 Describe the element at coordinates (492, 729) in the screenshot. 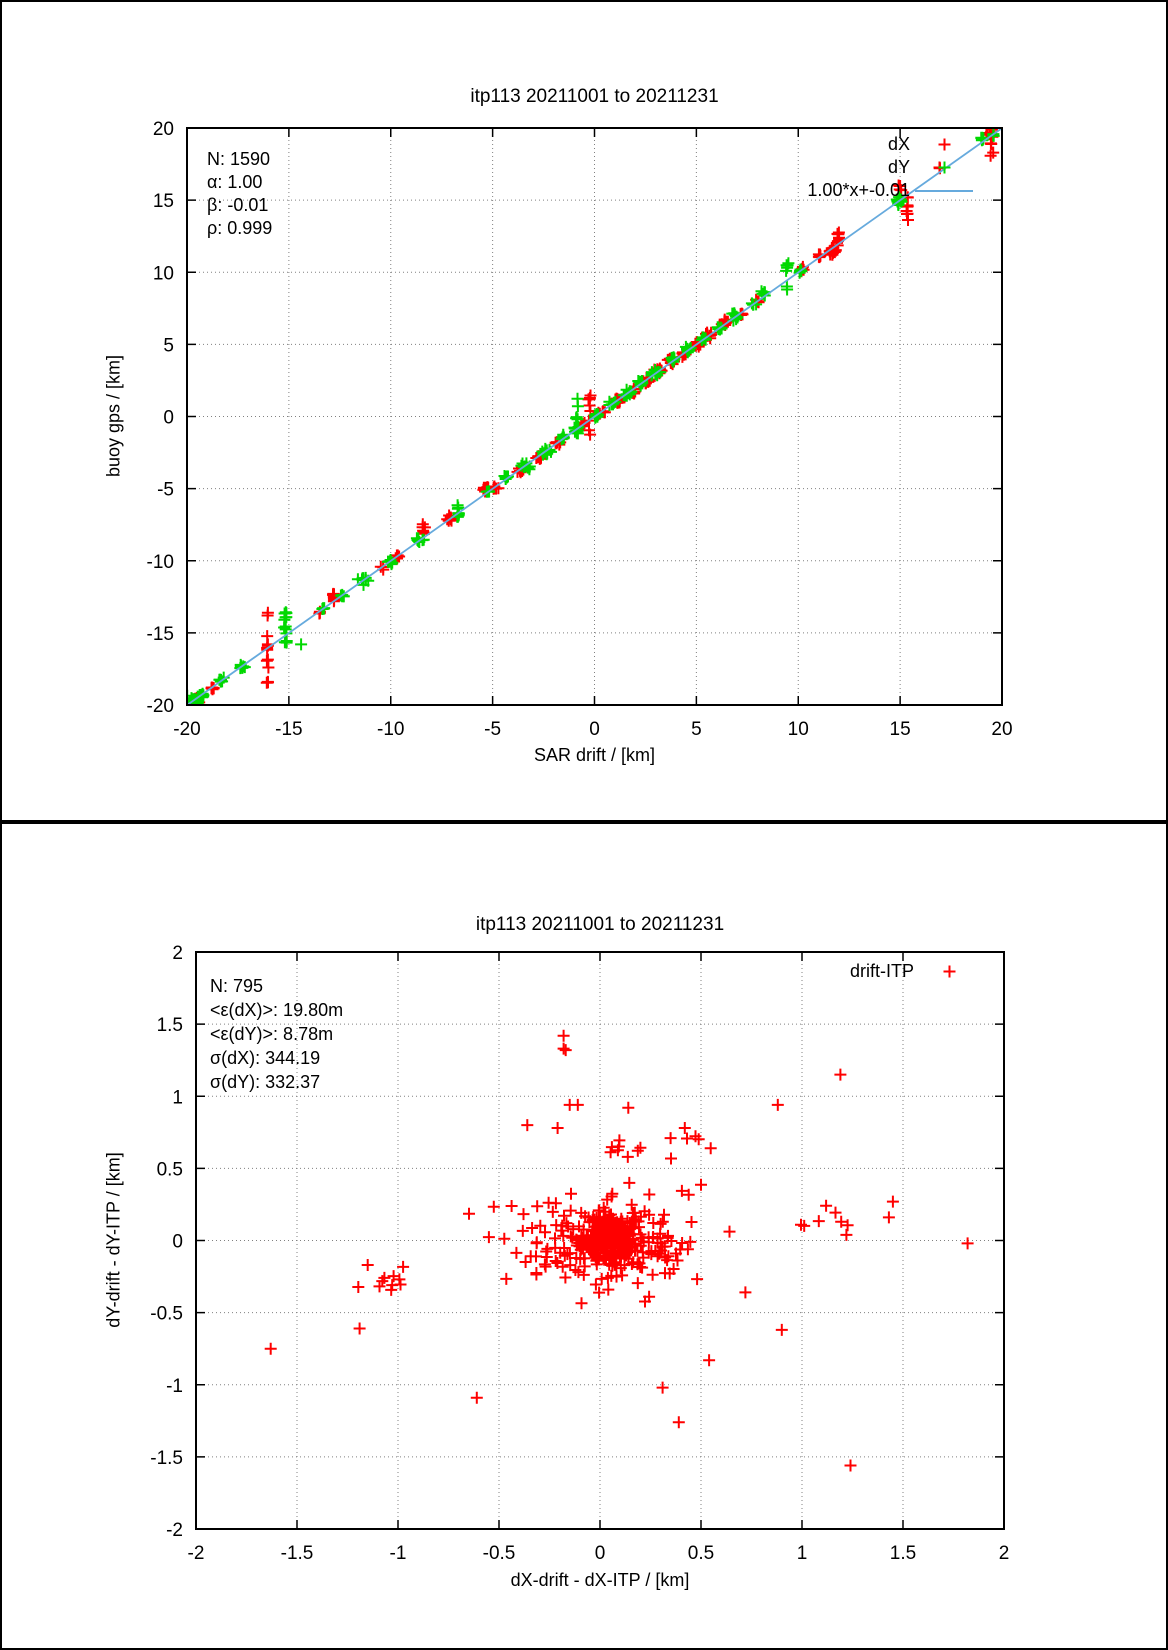

I see `x-tick-label: -5` at that location.